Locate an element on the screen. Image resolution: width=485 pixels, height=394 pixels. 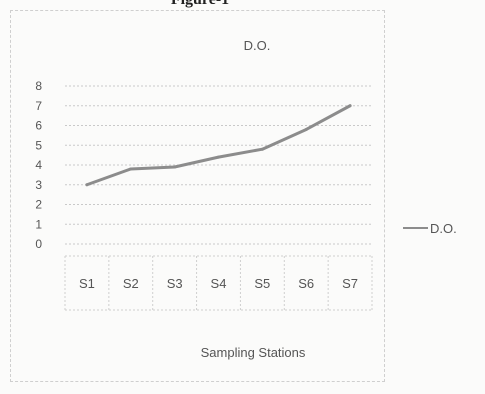
legend-label: D.O. is located at coordinates (443, 228).